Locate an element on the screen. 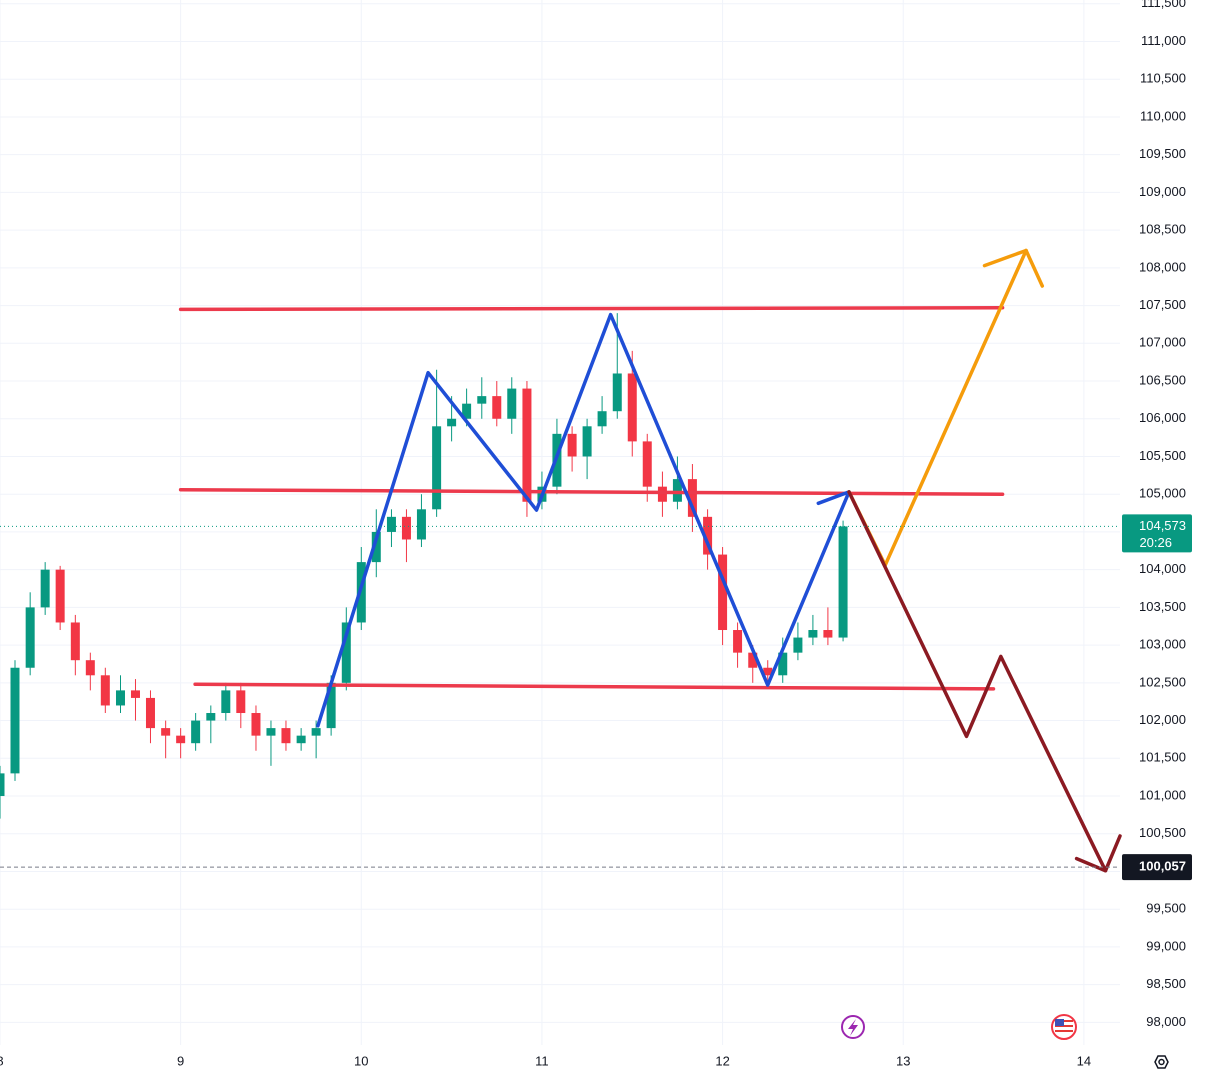  y-tick-label: 109,500 is located at coordinates (1162, 153).